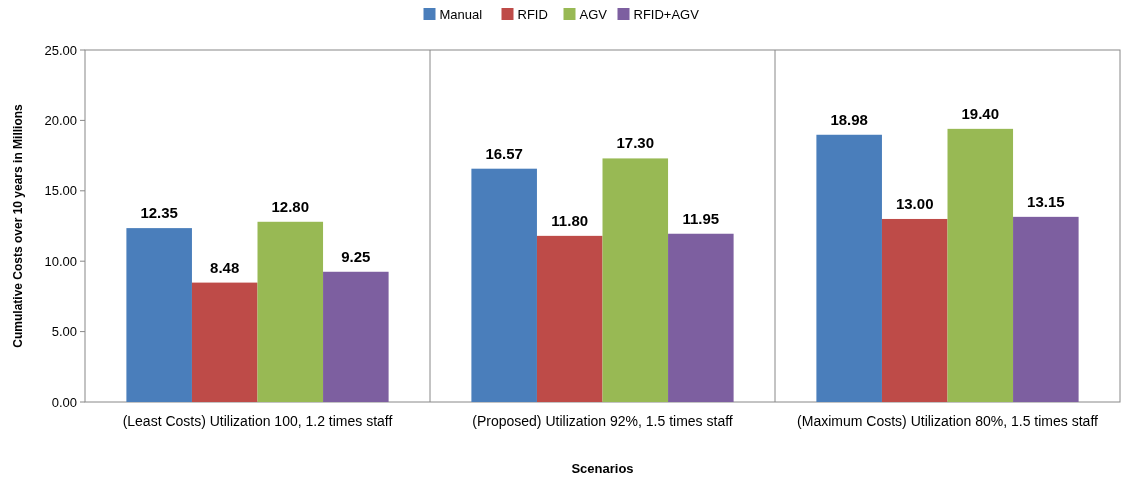 Image resolution: width=1135 pixels, height=479 pixels. I want to click on text: 18.98, so click(849, 119).